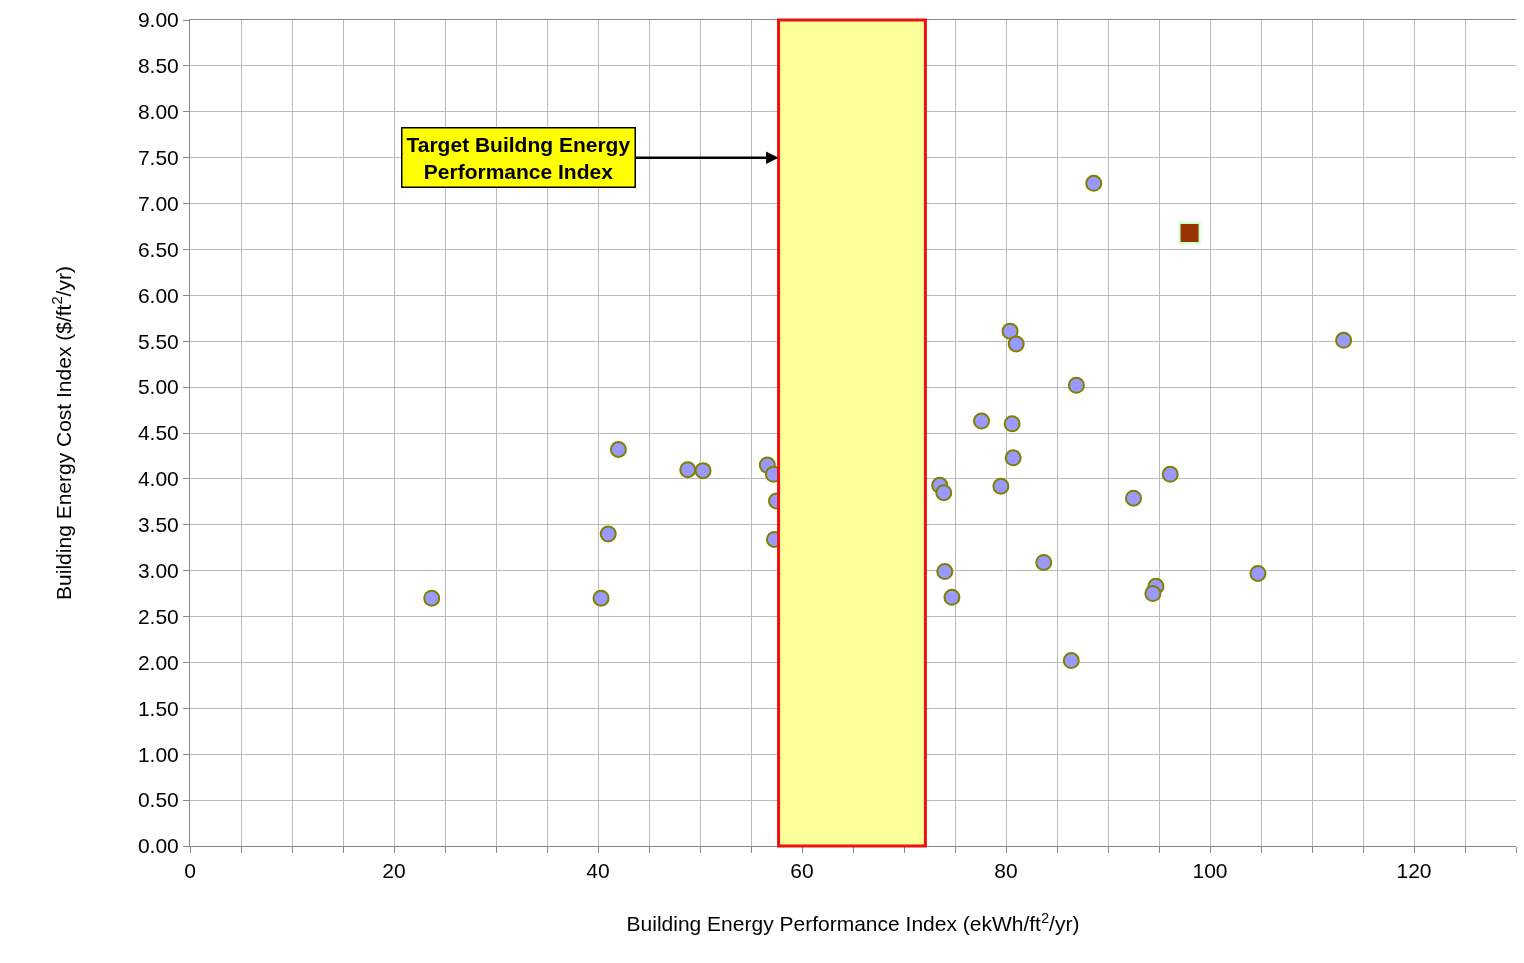  I want to click on x-axis-title: Building Energy Performance Index (ekWh/ft$^{2}$/yr), so click(853, 922).